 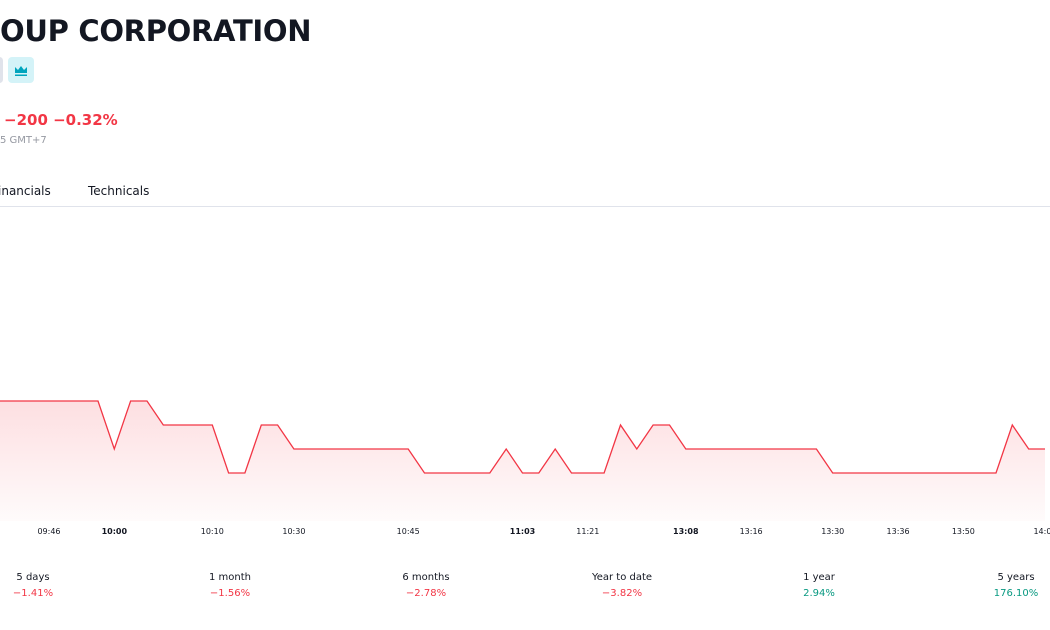 I want to click on period-change: 176.10%, so click(x=1016, y=593).